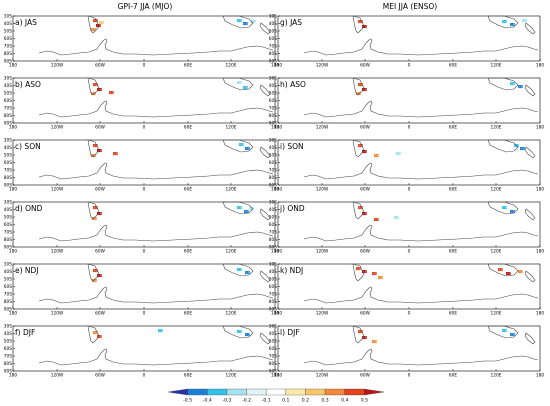 The height and width of the screenshot is (406, 550). Describe the element at coordinates (57, 314) in the screenshot. I see `lon-tick-label: 120W` at that location.